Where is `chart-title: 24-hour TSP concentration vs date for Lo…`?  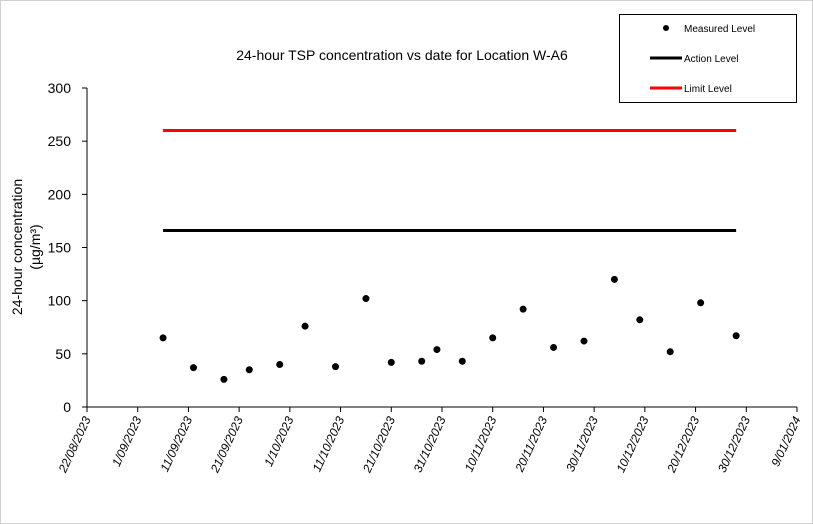 chart-title: 24-hour TSP concentration vs date for Lo… is located at coordinates (402, 55).